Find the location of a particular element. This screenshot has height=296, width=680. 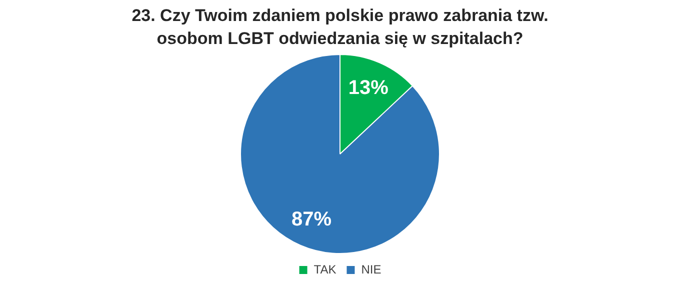

legend-label: TAK is located at coordinates (325, 269).